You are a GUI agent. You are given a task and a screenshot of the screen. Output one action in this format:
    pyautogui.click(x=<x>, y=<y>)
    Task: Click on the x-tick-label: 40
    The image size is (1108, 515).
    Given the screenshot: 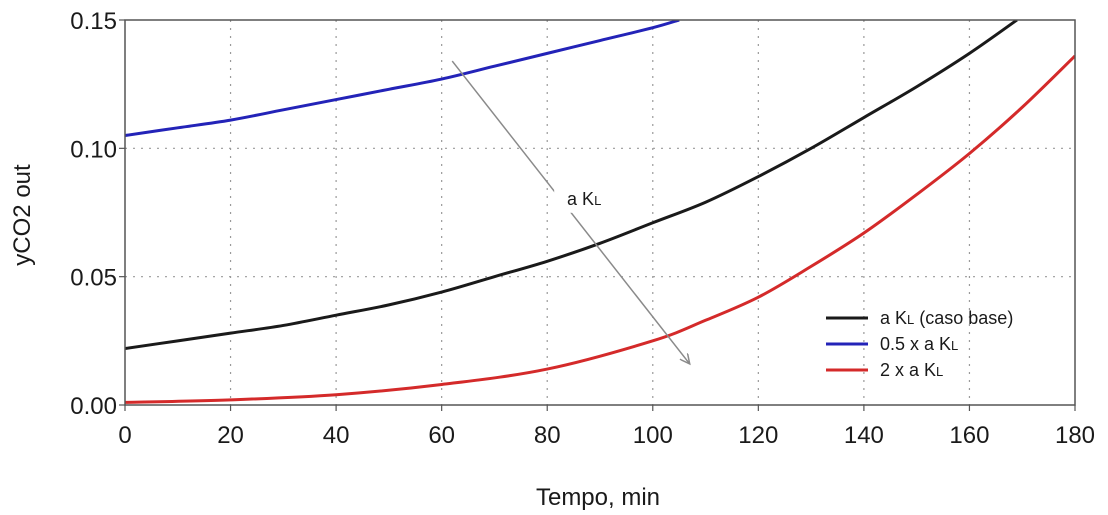 What is the action you would take?
    pyautogui.click(x=336, y=435)
    